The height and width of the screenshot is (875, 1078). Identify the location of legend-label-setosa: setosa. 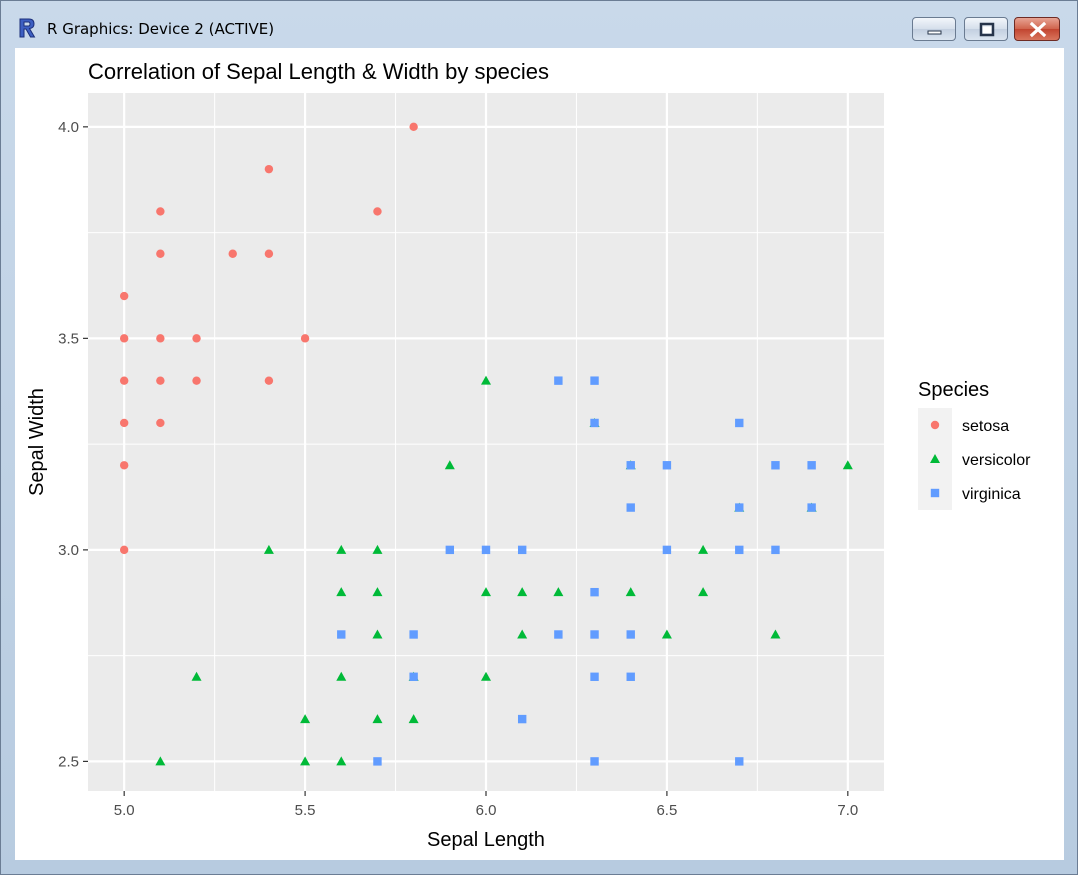
(985, 426).